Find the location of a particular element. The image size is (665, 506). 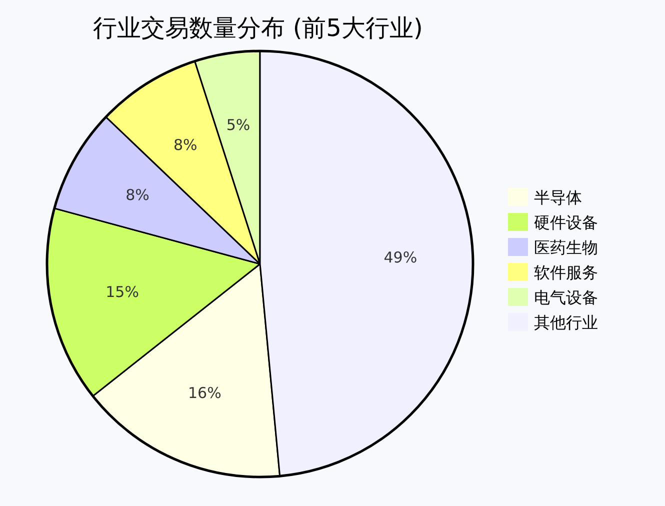

legend-label: 医药生物 is located at coordinates (566, 247).